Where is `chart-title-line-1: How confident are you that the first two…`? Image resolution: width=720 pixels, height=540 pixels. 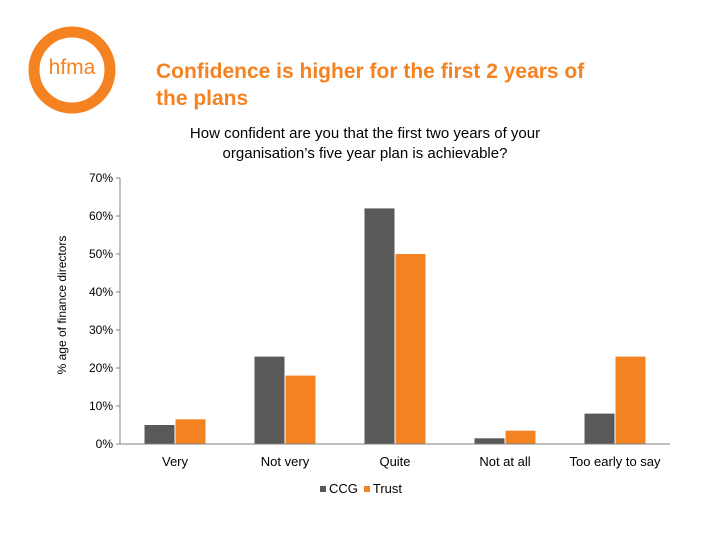 chart-title-line-1: How confident are you that the first two… is located at coordinates (365, 133).